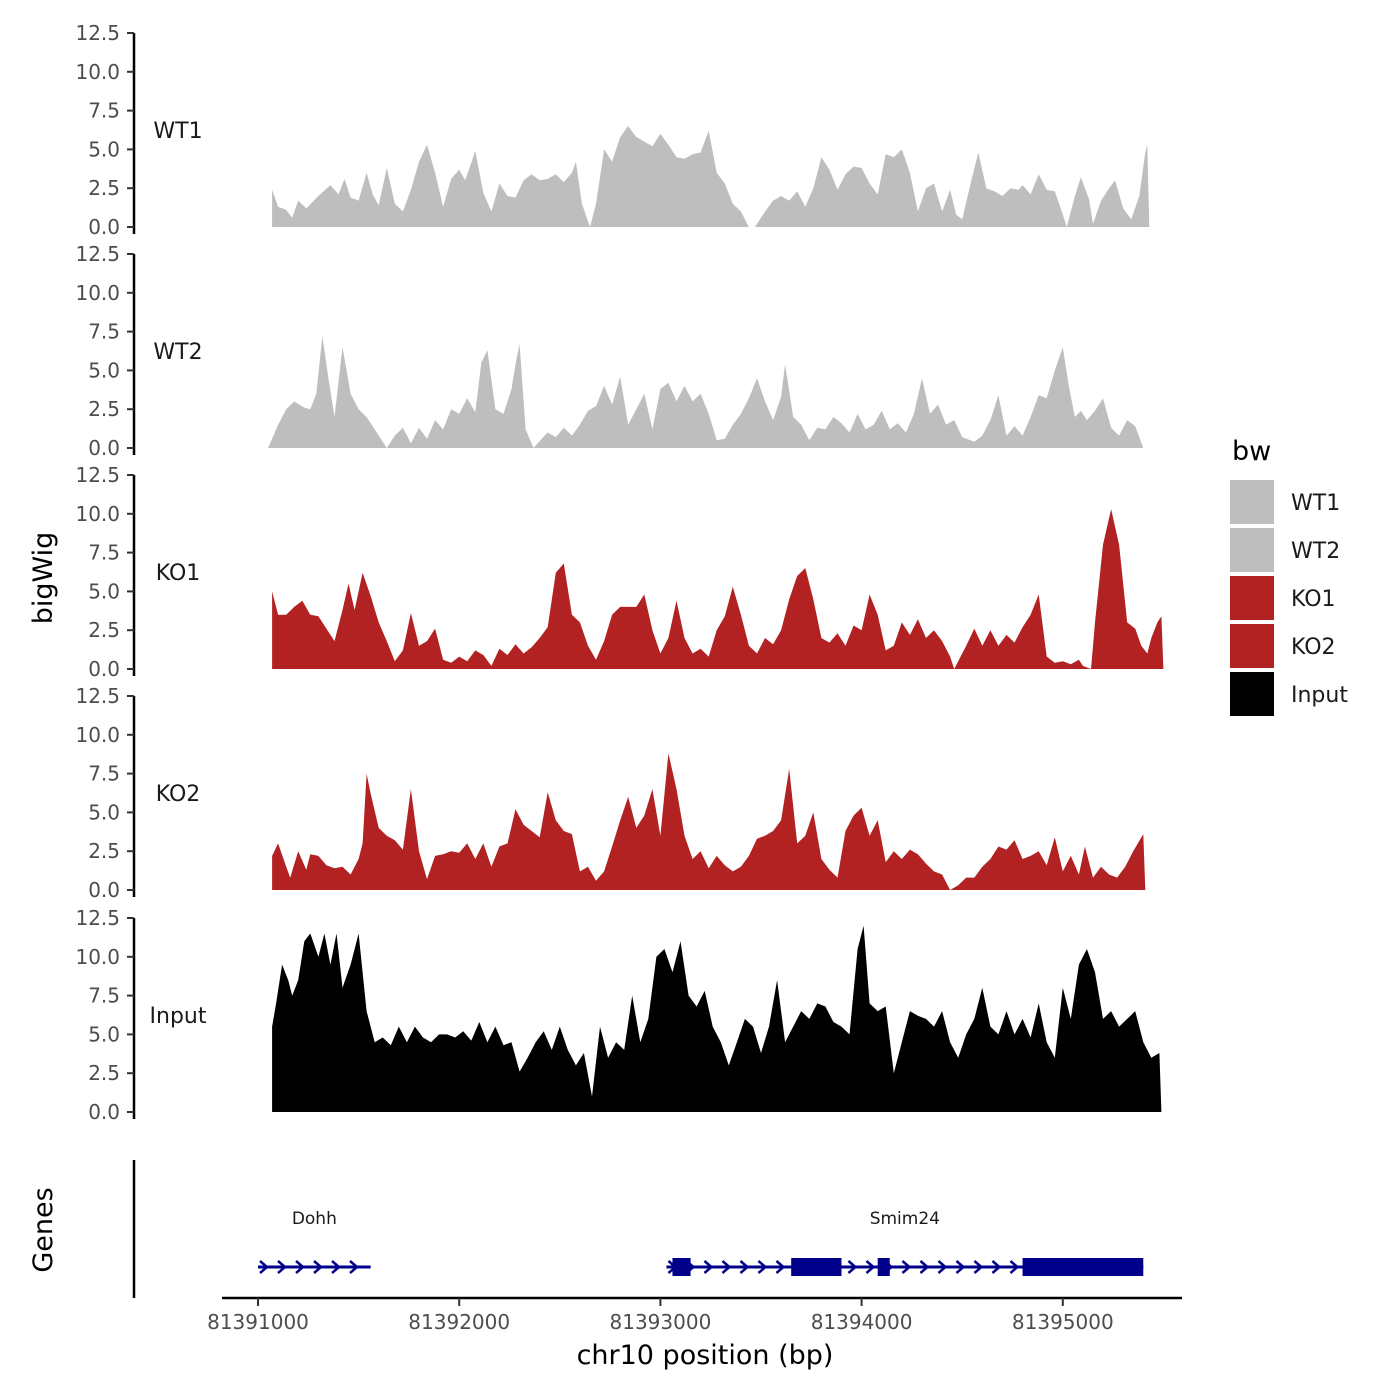 The image size is (1400, 1400). What do you see at coordinates (43, 578) in the screenshot?
I see `y-axis-title: bigWig` at bounding box center [43, 578].